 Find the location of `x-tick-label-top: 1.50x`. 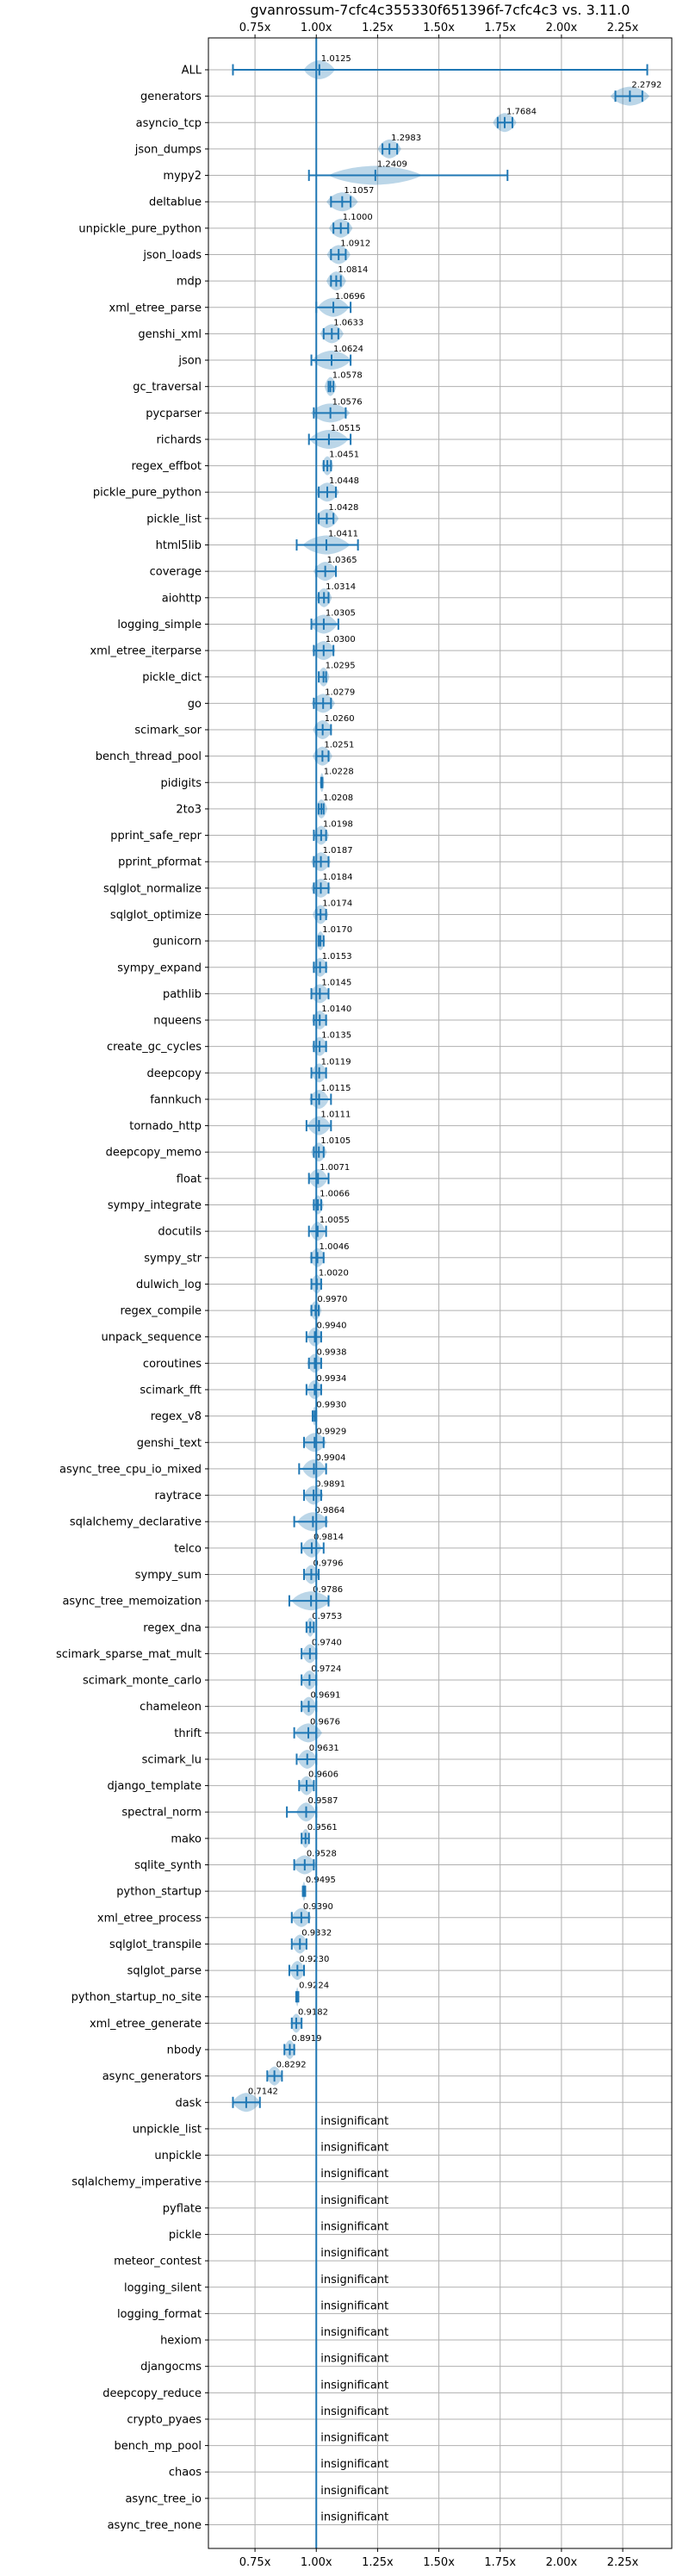

x-tick-label-top: 1.50x is located at coordinates (439, 28).